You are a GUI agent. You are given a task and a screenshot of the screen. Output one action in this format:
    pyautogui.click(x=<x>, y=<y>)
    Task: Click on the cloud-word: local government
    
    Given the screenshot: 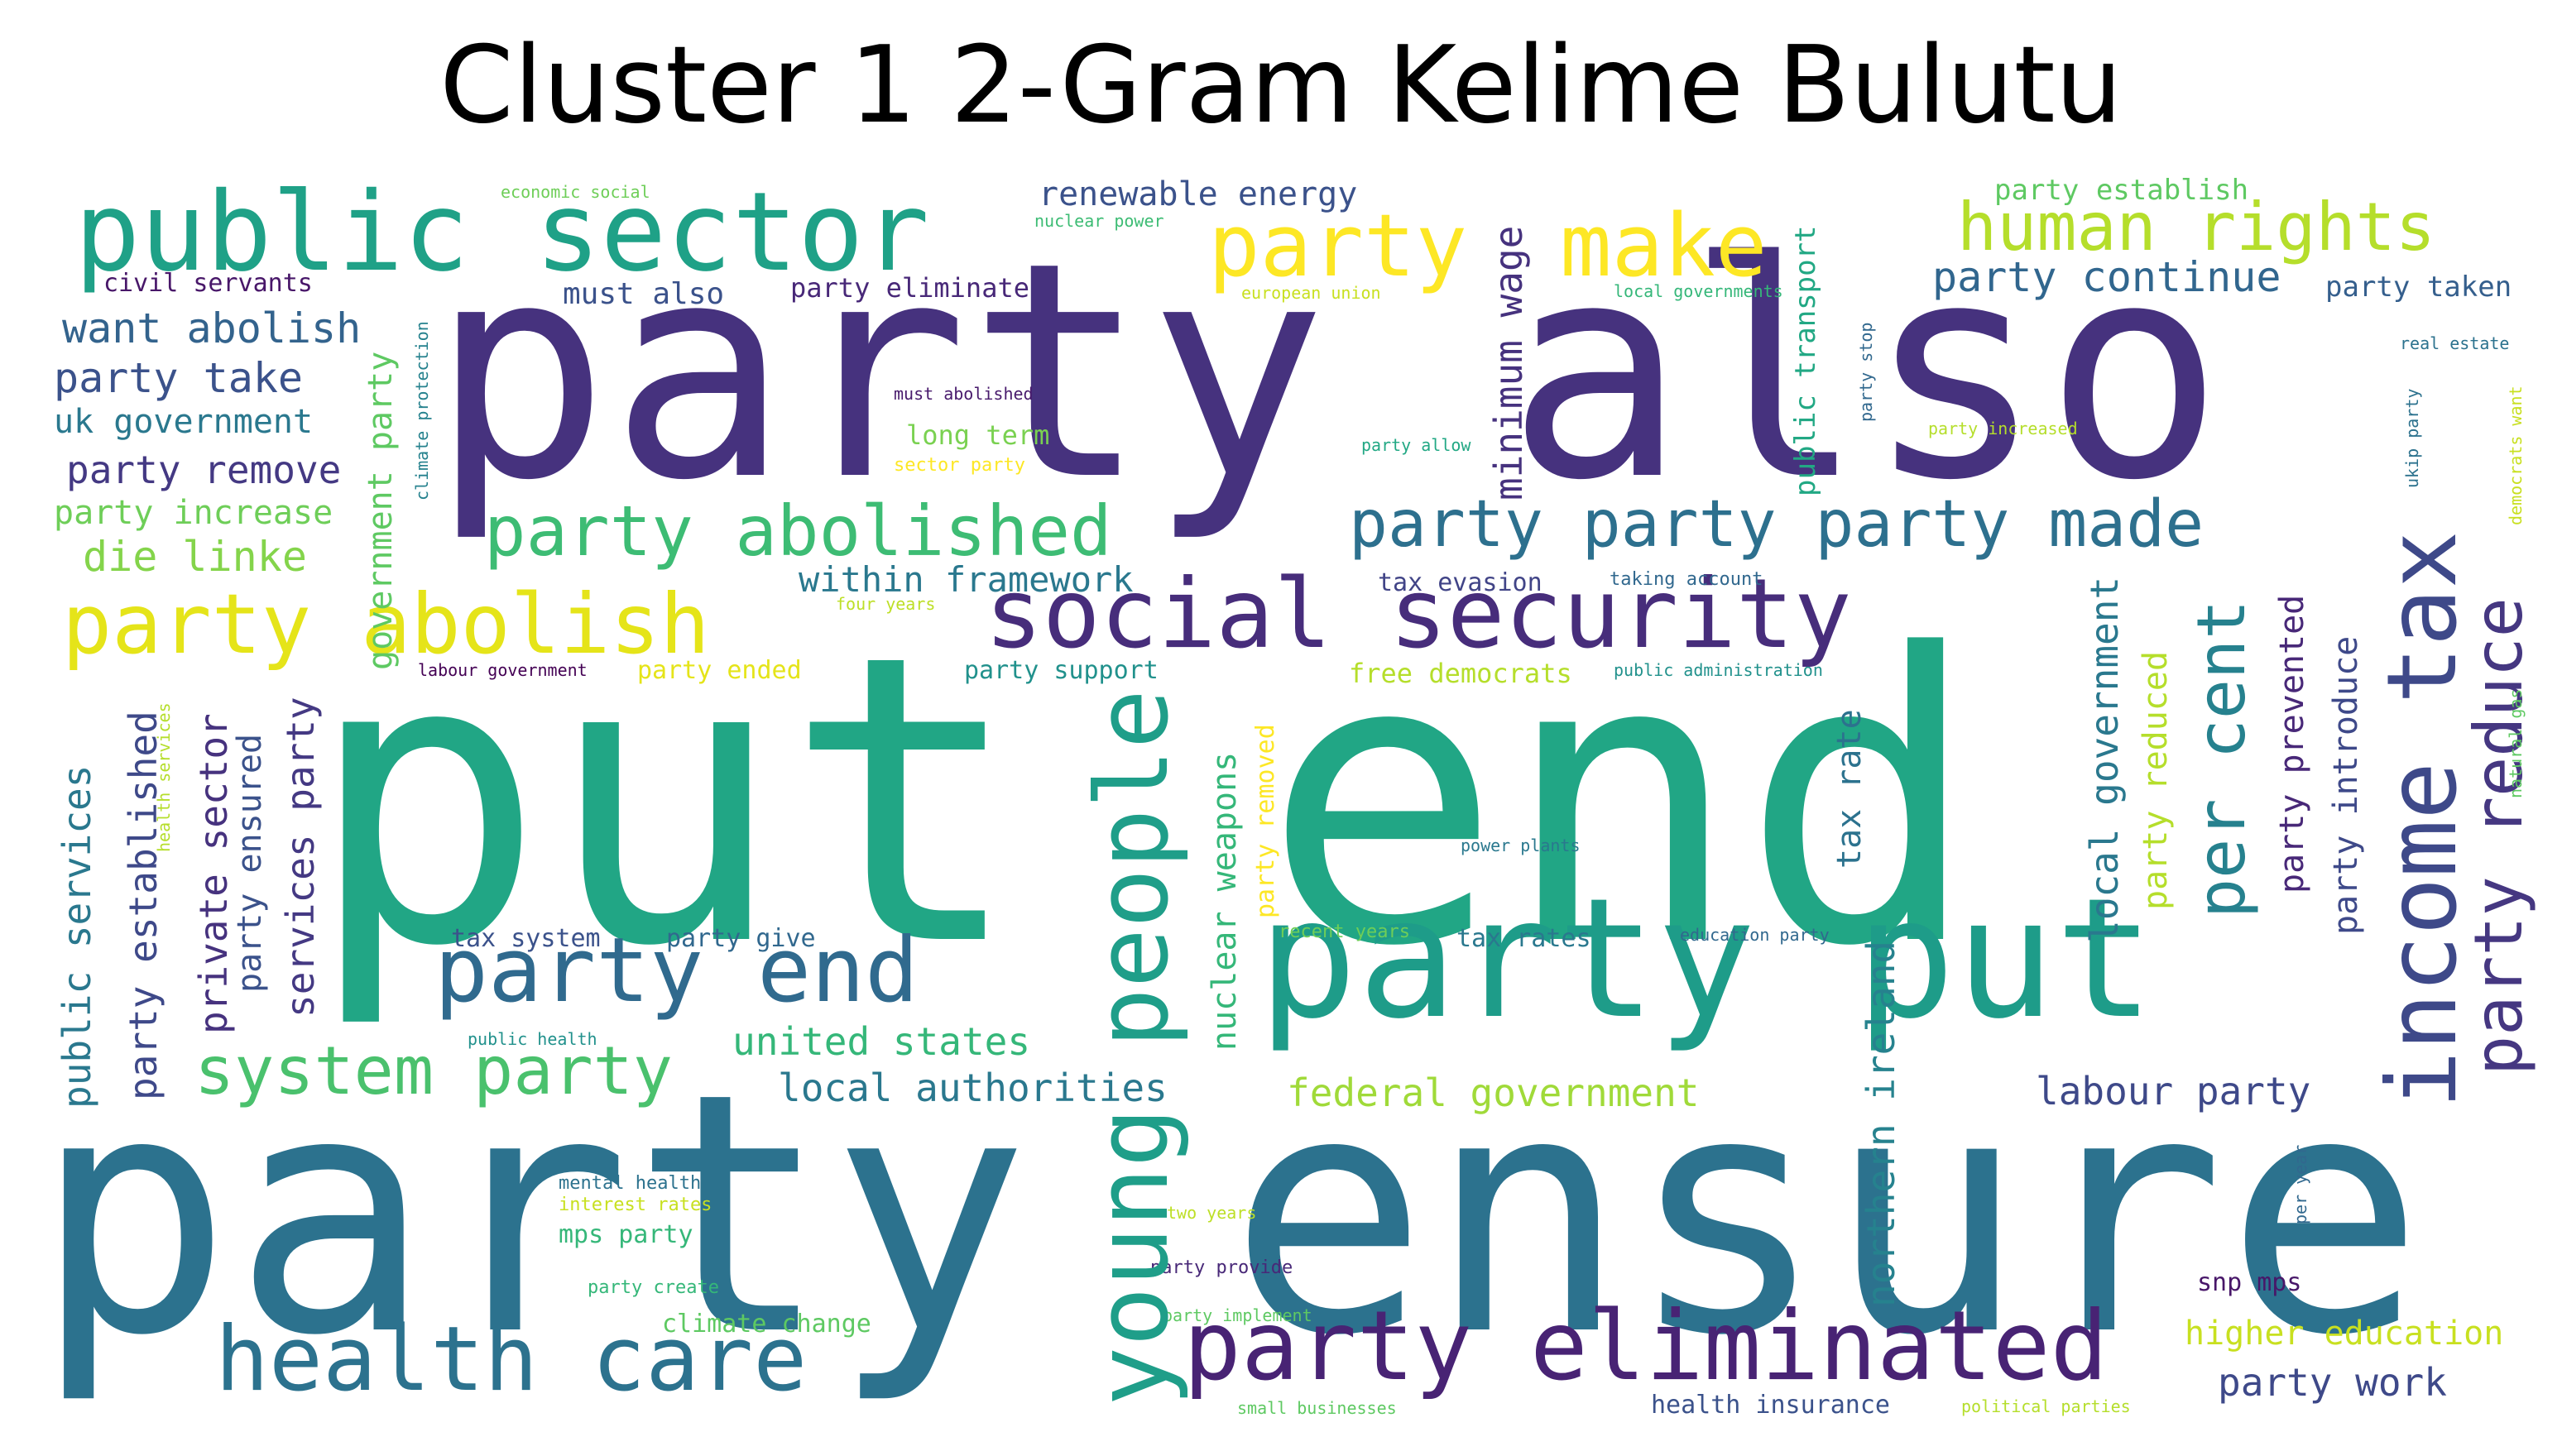 What is the action you would take?
    pyautogui.click(x=2105, y=759)
    